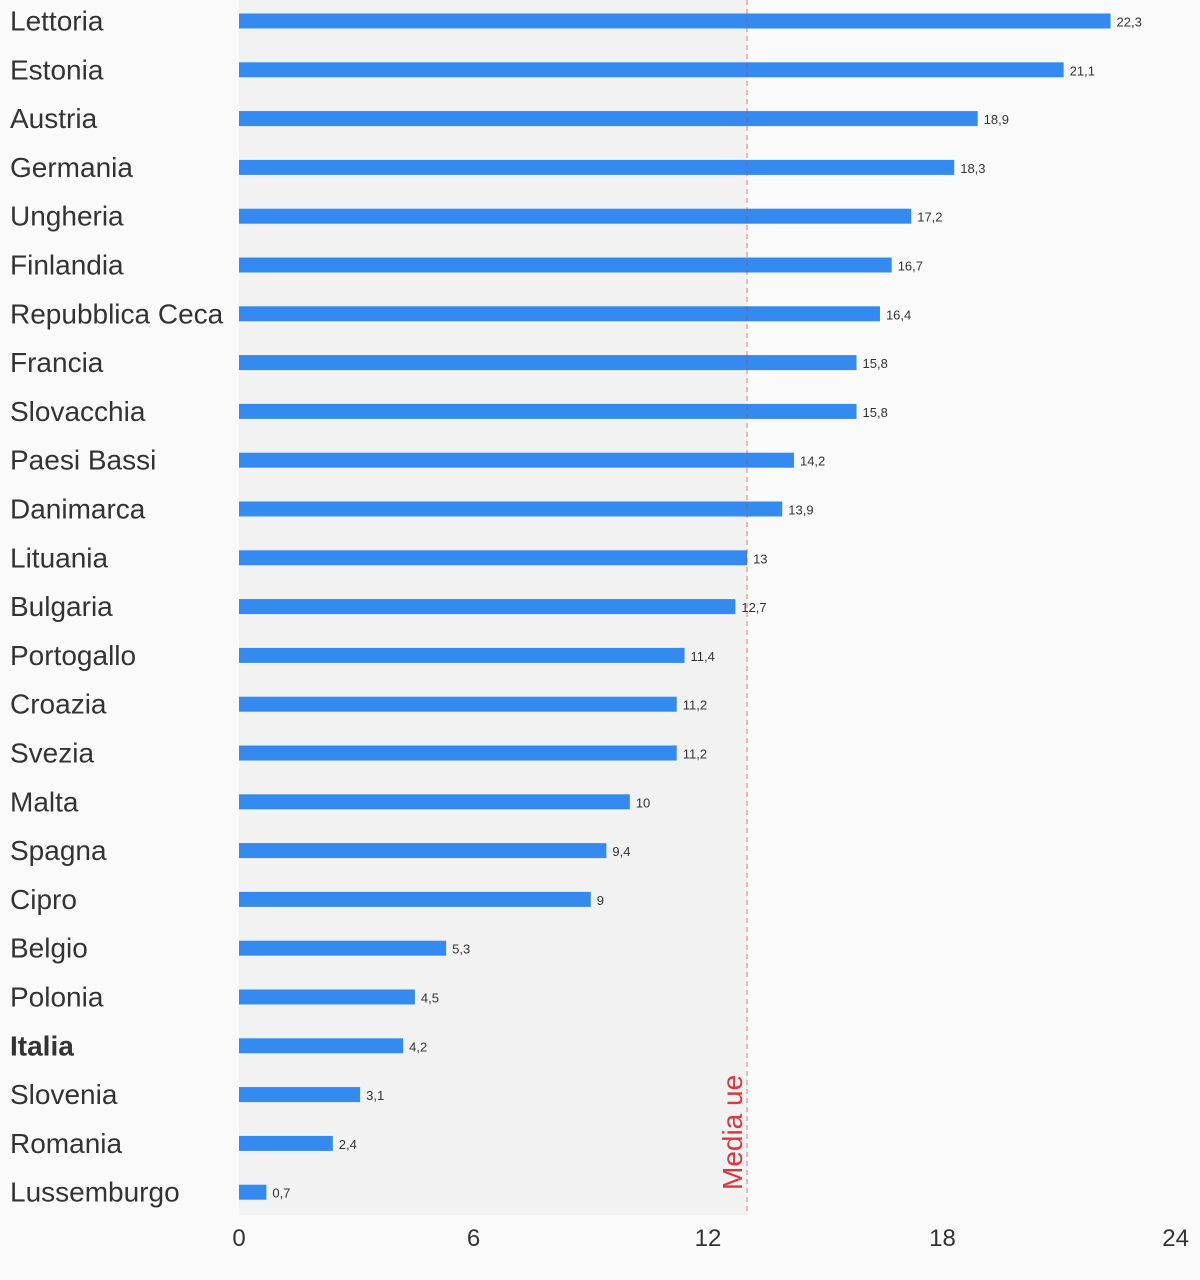 Image resolution: width=1200 pixels, height=1280 pixels. What do you see at coordinates (643, 802) in the screenshot?
I see `bar-value-label: 10` at bounding box center [643, 802].